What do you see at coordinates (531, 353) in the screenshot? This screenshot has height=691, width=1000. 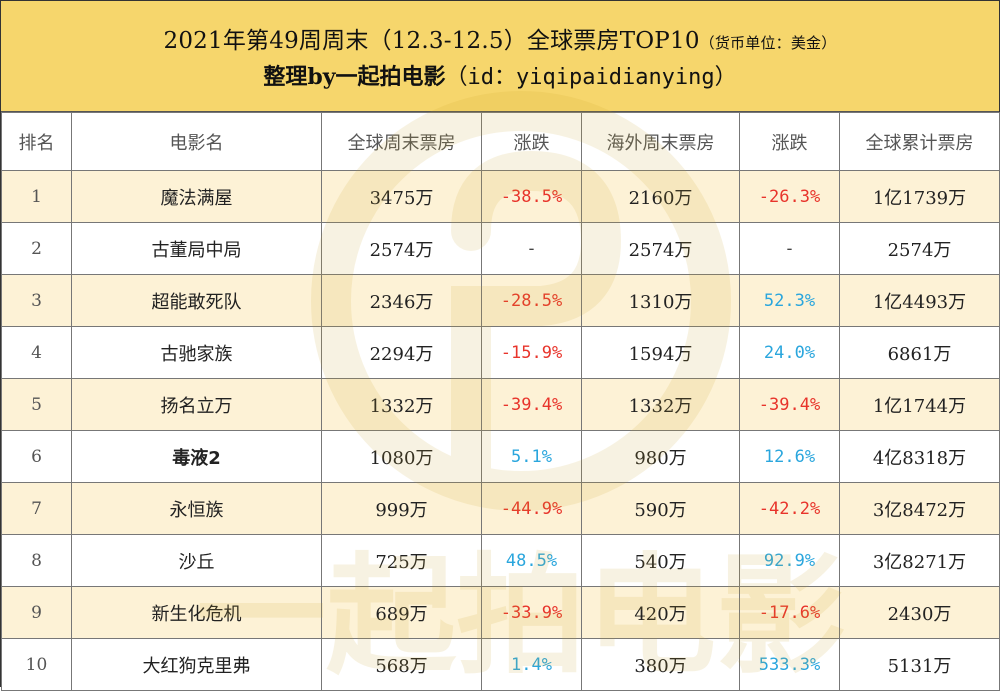 I see `change-value: -15.9%` at bounding box center [531, 353].